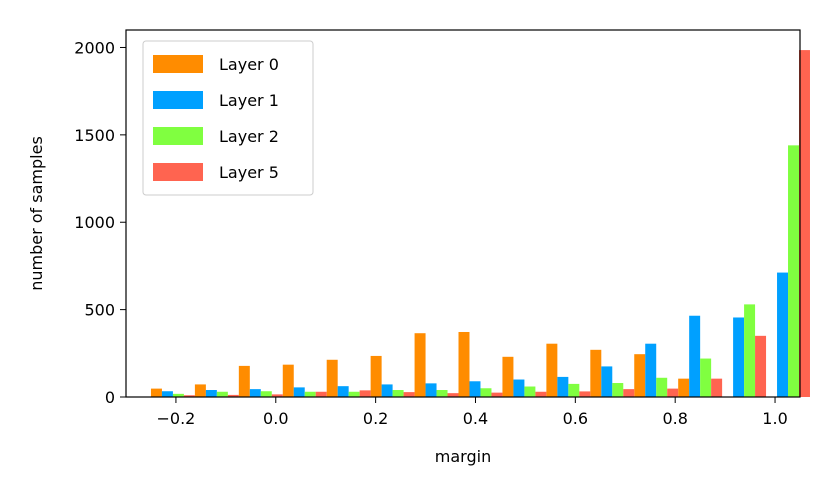 Image resolution: width=830 pixels, height=493 pixels. What do you see at coordinates (463, 456) in the screenshot?
I see `x-axis-label: margin` at bounding box center [463, 456].